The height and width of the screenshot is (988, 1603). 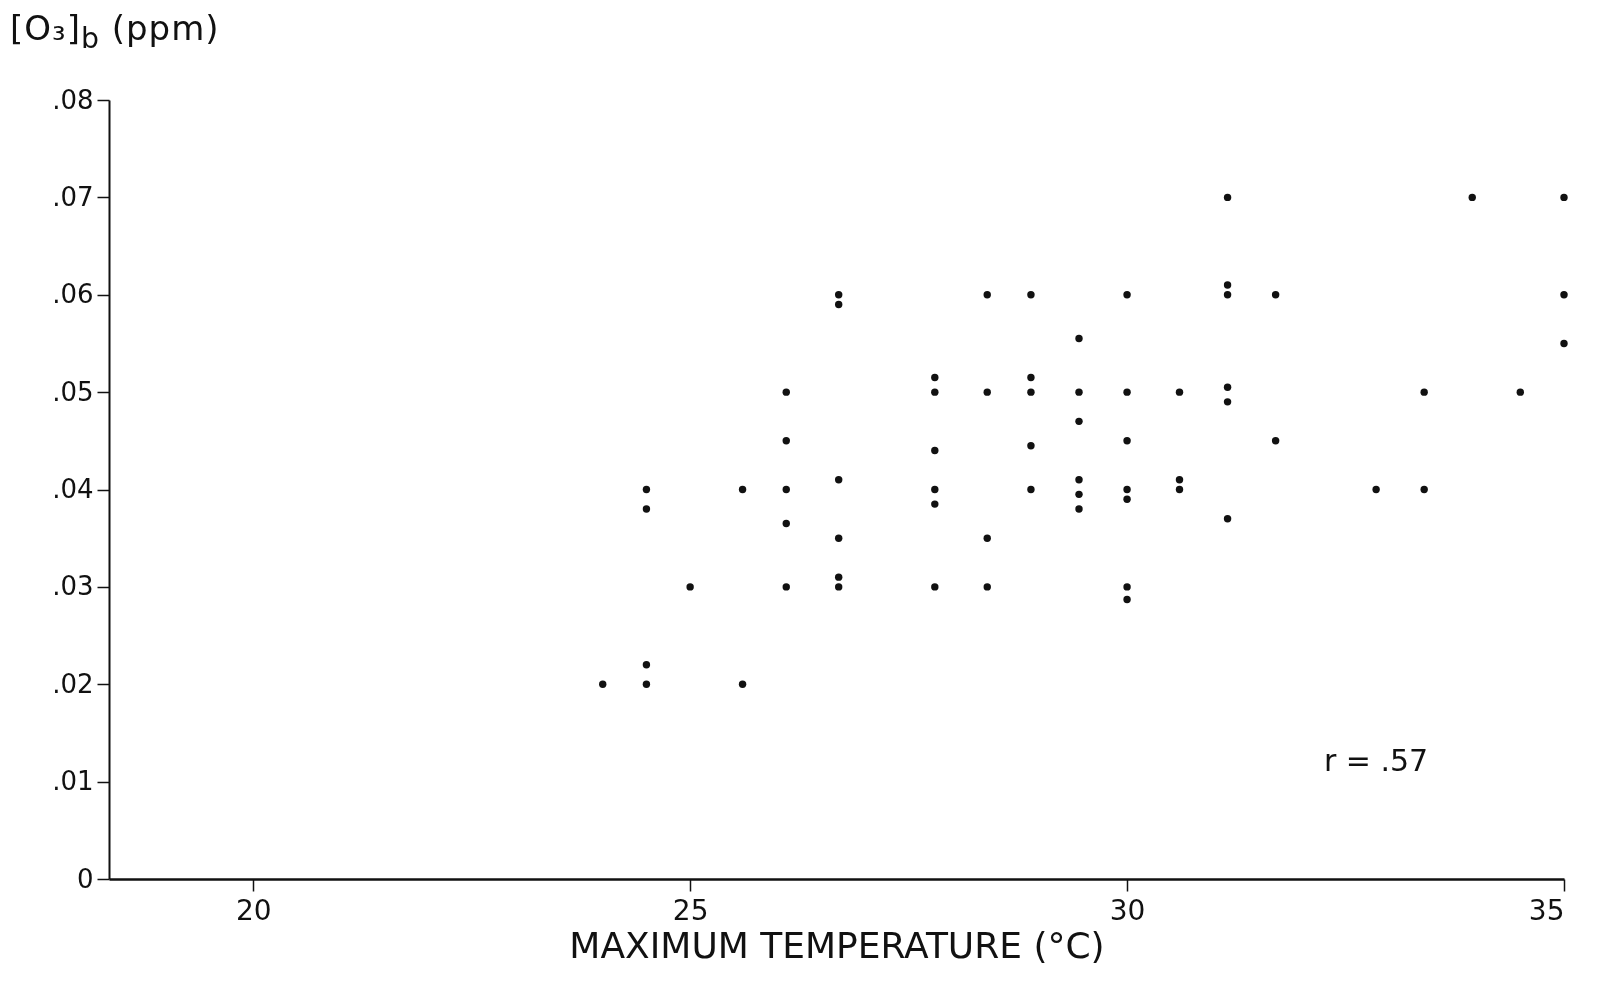 What do you see at coordinates (73, 683) in the screenshot?
I see `y-tick-label: .02` at bounding box center [73, 683].